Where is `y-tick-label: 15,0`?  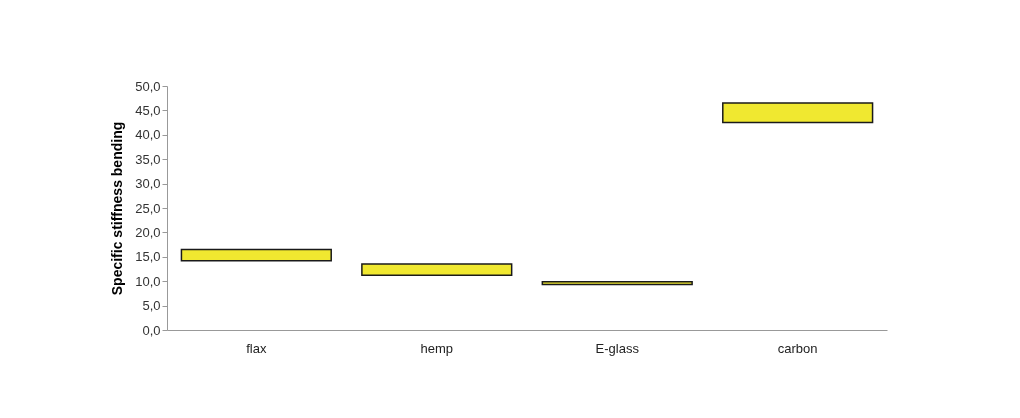 y-tick-label: 15,0 is located at coordinates (148, 257).